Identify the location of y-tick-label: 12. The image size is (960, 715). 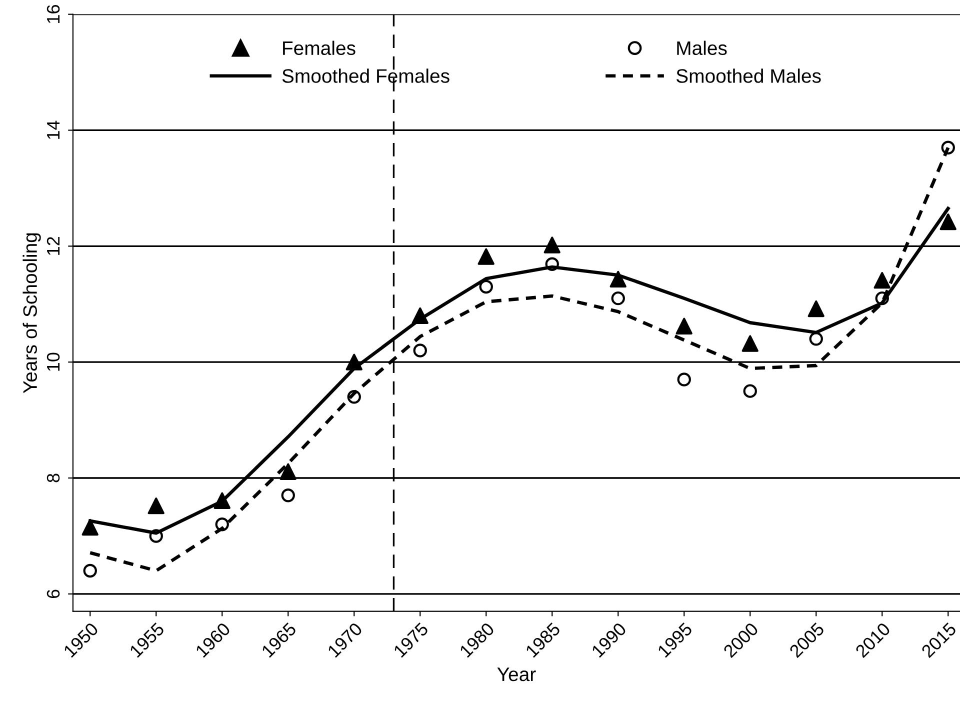
(53, 246).